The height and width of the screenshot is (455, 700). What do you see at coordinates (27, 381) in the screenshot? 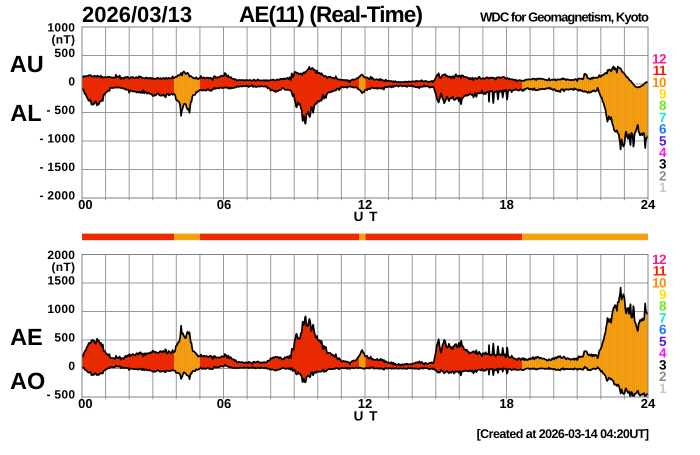
I see `svg-text: AO` at bounding box center [27, 381].